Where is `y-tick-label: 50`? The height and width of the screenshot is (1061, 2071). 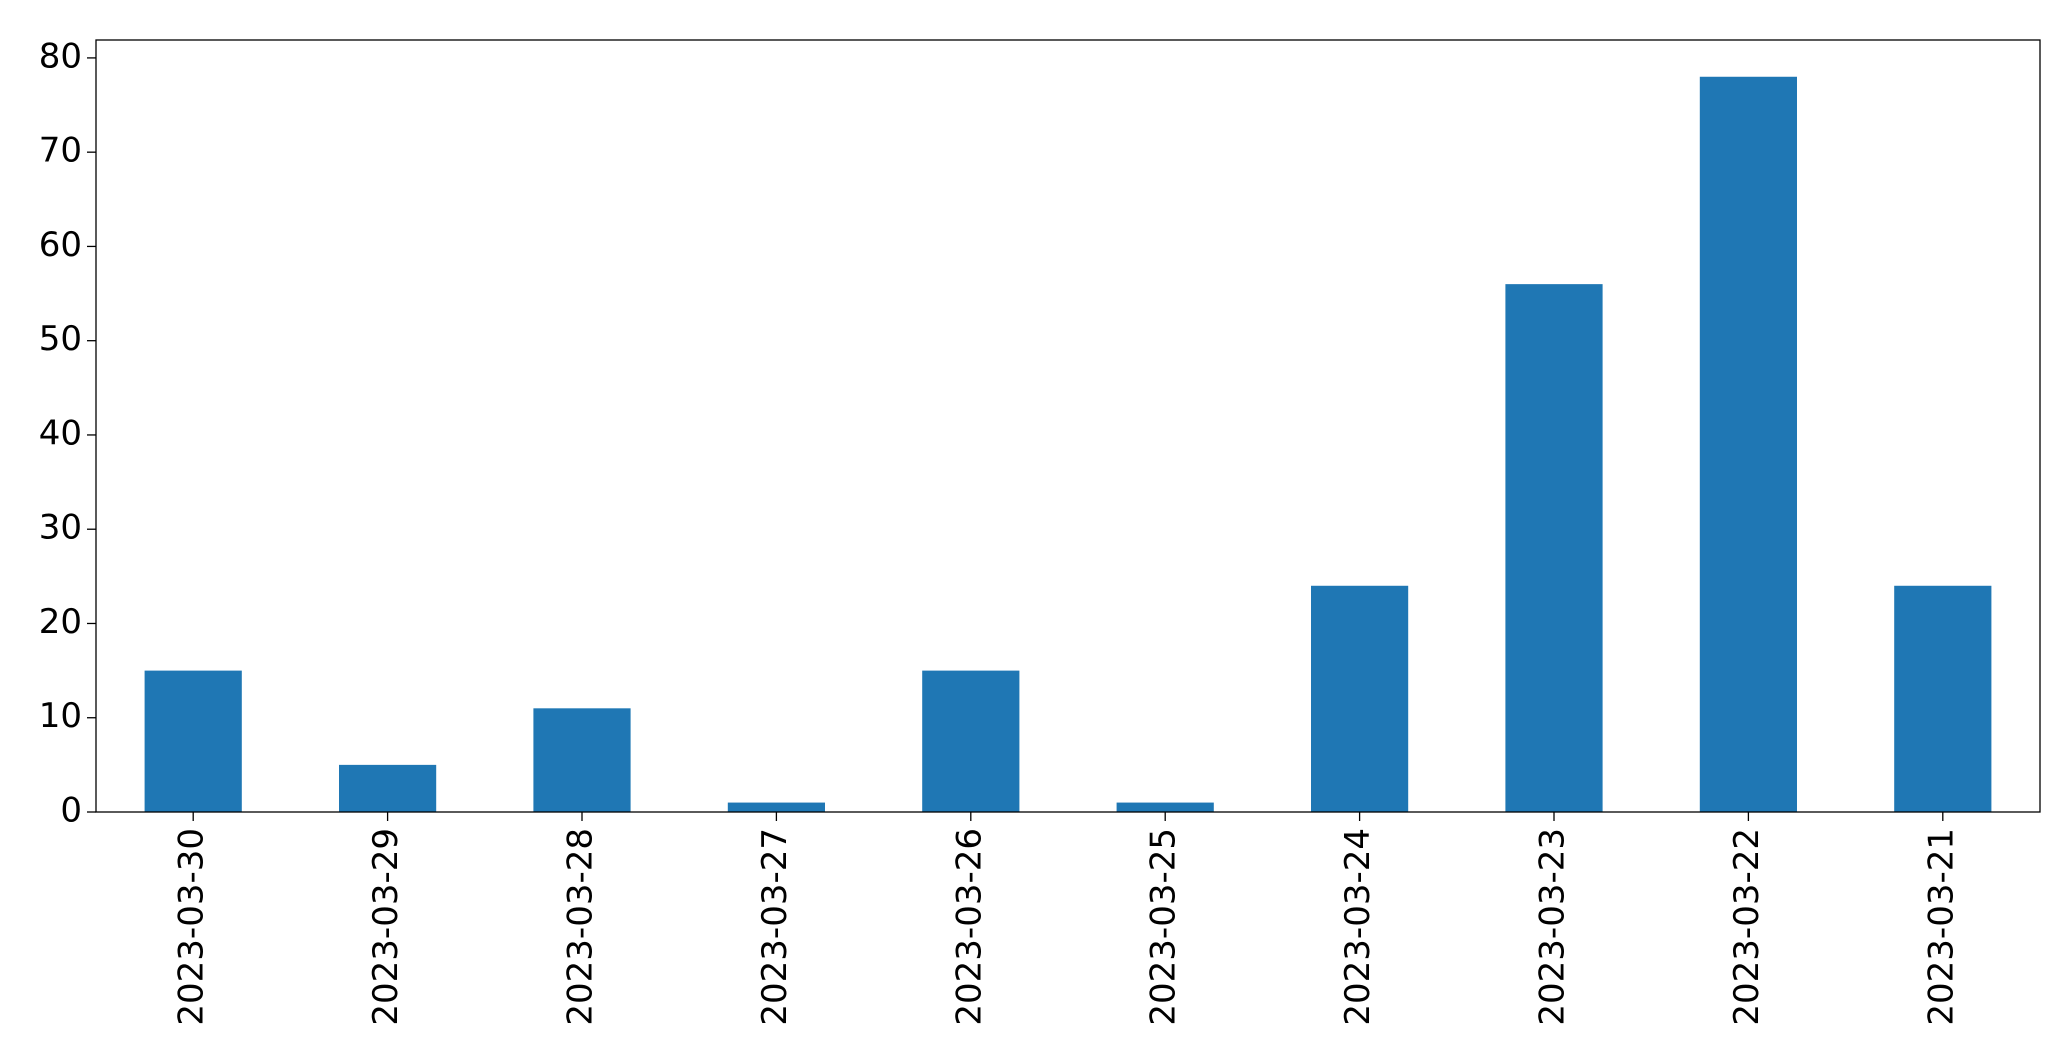
y-tick-label: 50 is located at coordinates (60, 339).